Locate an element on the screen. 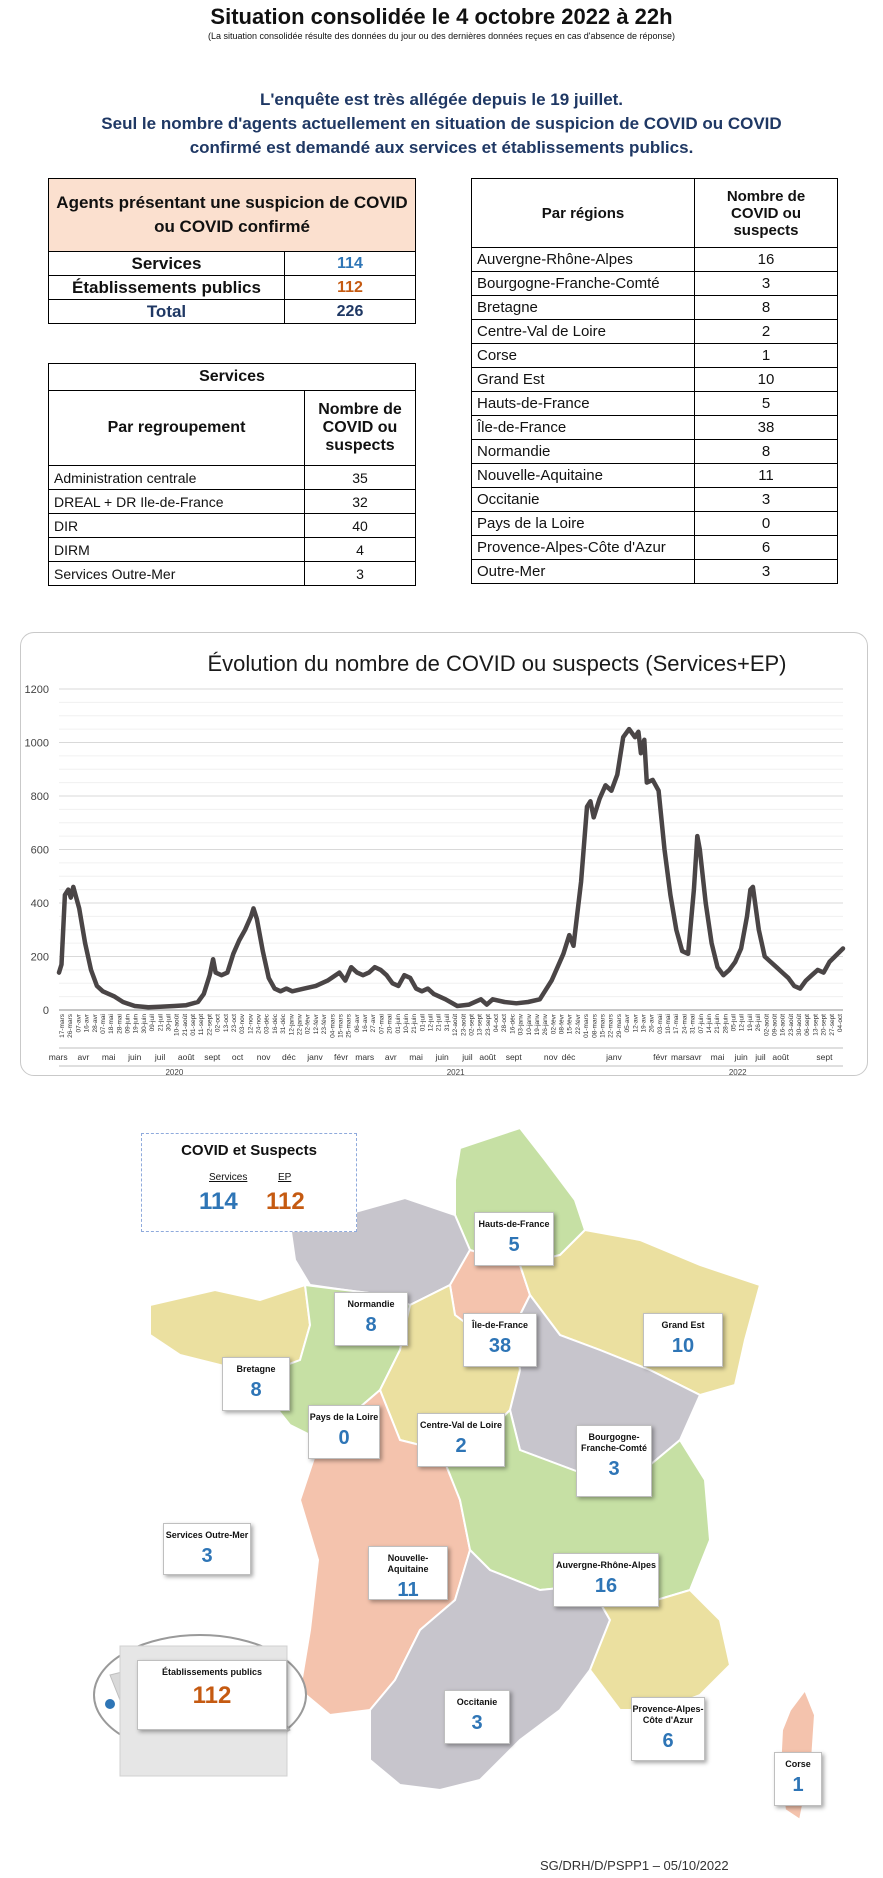  y-tick-label: 1200 is located at coordinates (37, 690).